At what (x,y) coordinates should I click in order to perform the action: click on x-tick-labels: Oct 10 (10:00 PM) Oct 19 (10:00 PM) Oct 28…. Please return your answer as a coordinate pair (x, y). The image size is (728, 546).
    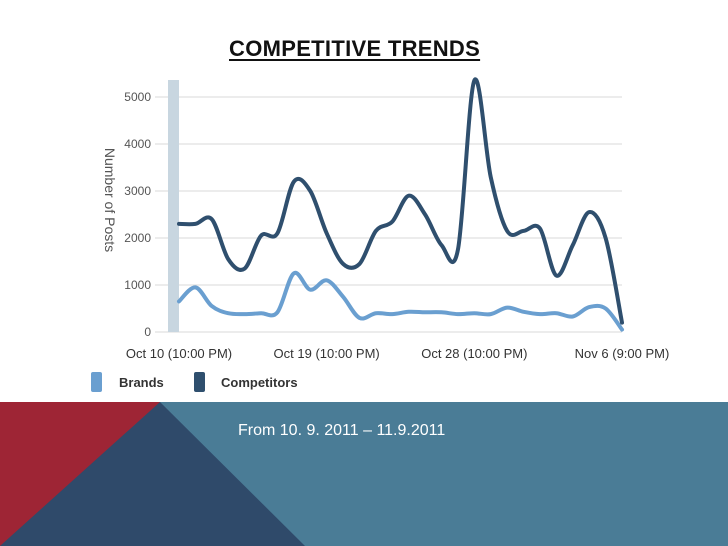
    Looking at the image, I should click on (397, 353).